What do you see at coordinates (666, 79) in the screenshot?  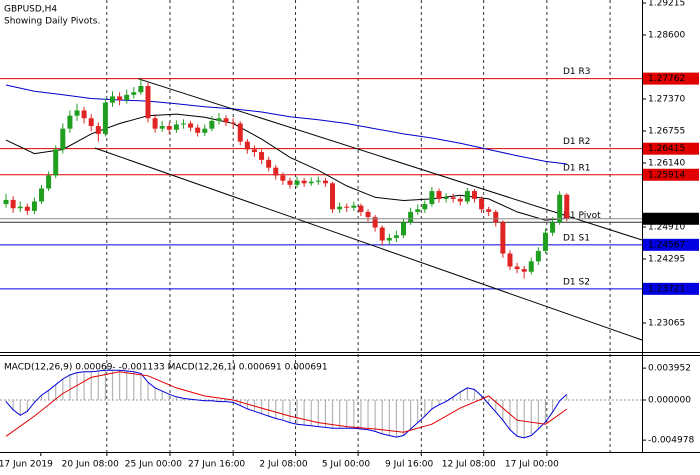 I see `price-box-label: 1.27762` at bounding box center [666, 79].